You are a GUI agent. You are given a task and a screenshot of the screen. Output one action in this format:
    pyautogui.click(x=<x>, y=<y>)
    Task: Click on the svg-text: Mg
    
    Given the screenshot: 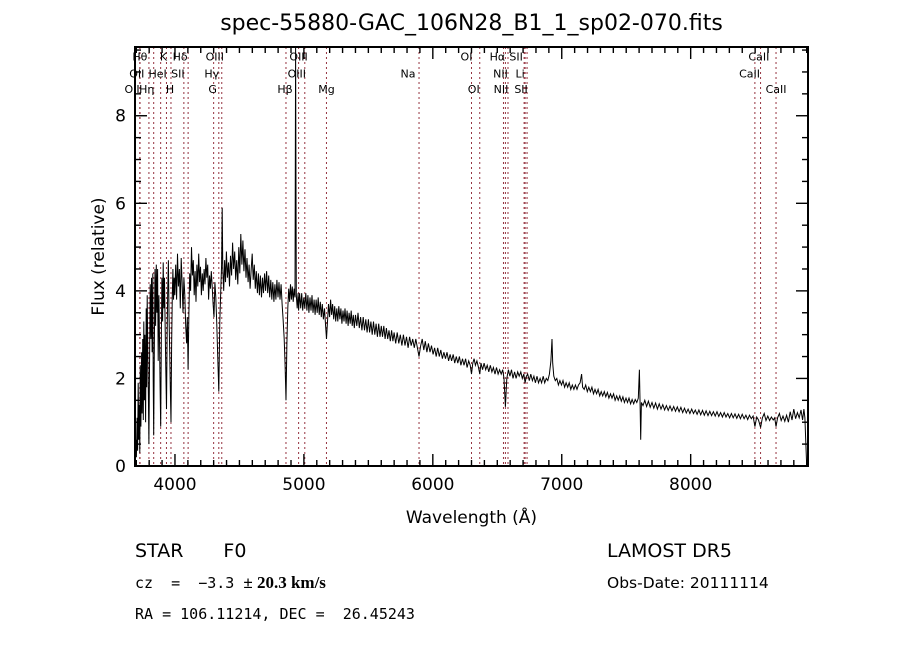 What is the action you would take?
    pyautogui.click(x=326, y=89)
    